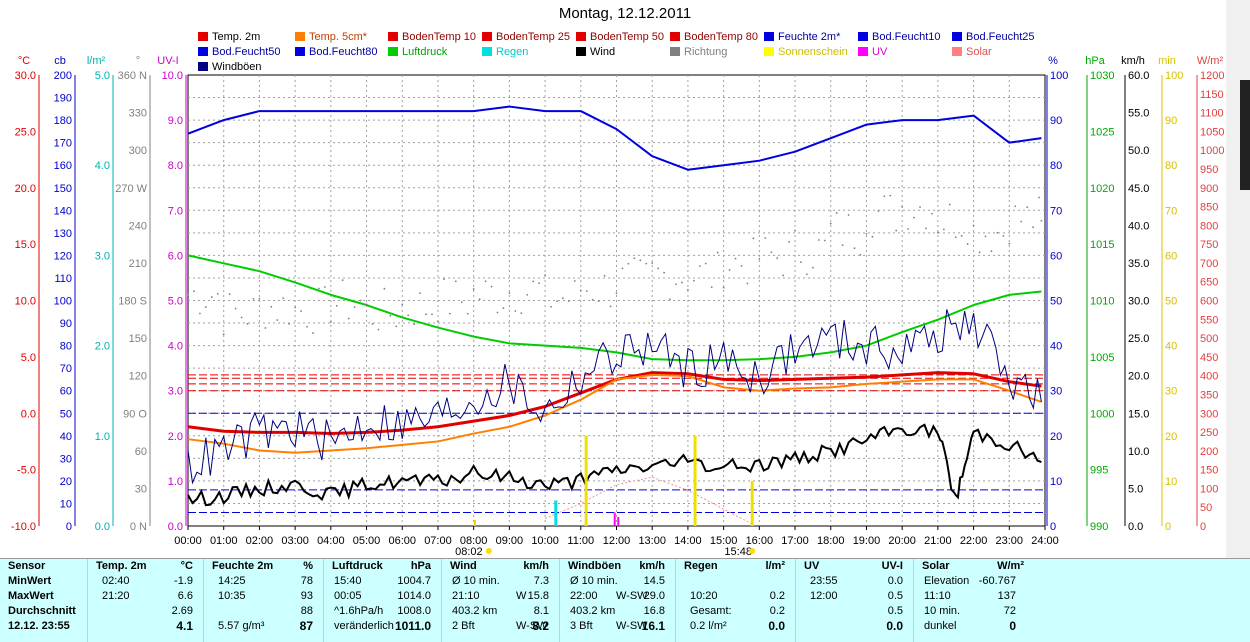 The image size is (1250, 642). I want to click on axis-tick-dir: 60, so click(141, 452).